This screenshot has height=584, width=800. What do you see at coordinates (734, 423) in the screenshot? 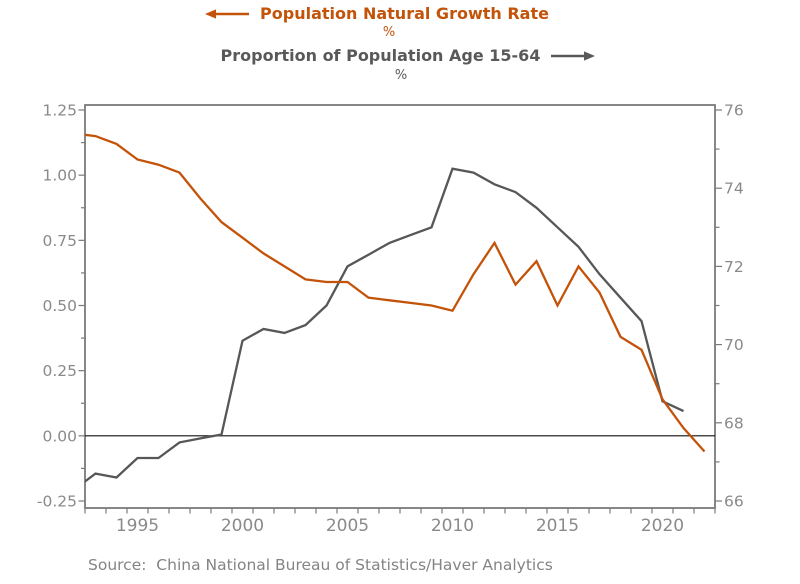
I see `right-tick-label: 68` at bounding box center [734, 423].